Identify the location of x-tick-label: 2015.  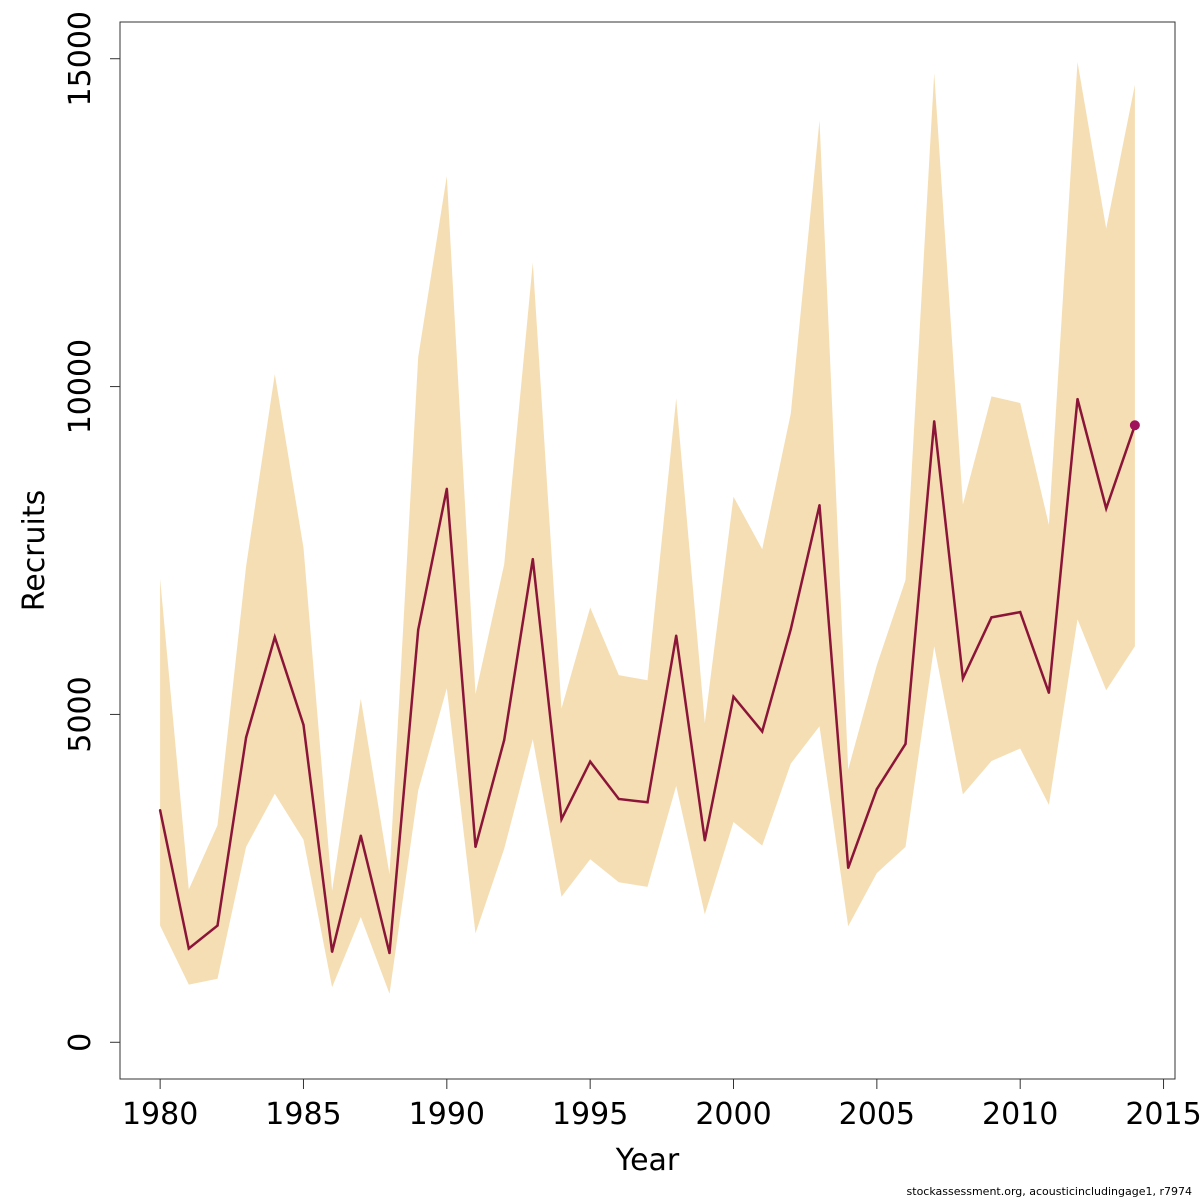
(1162, 1114).